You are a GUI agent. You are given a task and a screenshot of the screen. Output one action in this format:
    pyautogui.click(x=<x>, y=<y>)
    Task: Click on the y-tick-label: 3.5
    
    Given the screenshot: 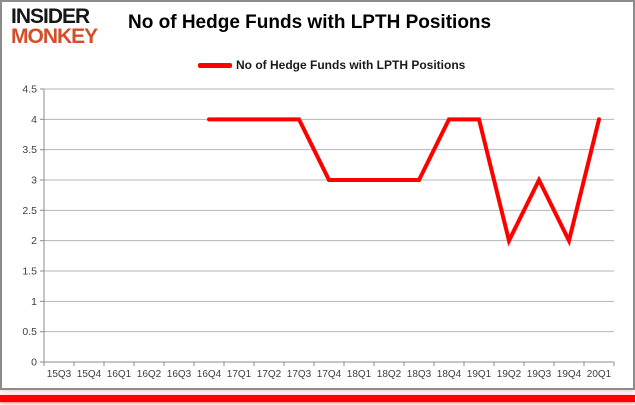 What is the action you would take?
    pyautogui.click(x=29, y=150)
    